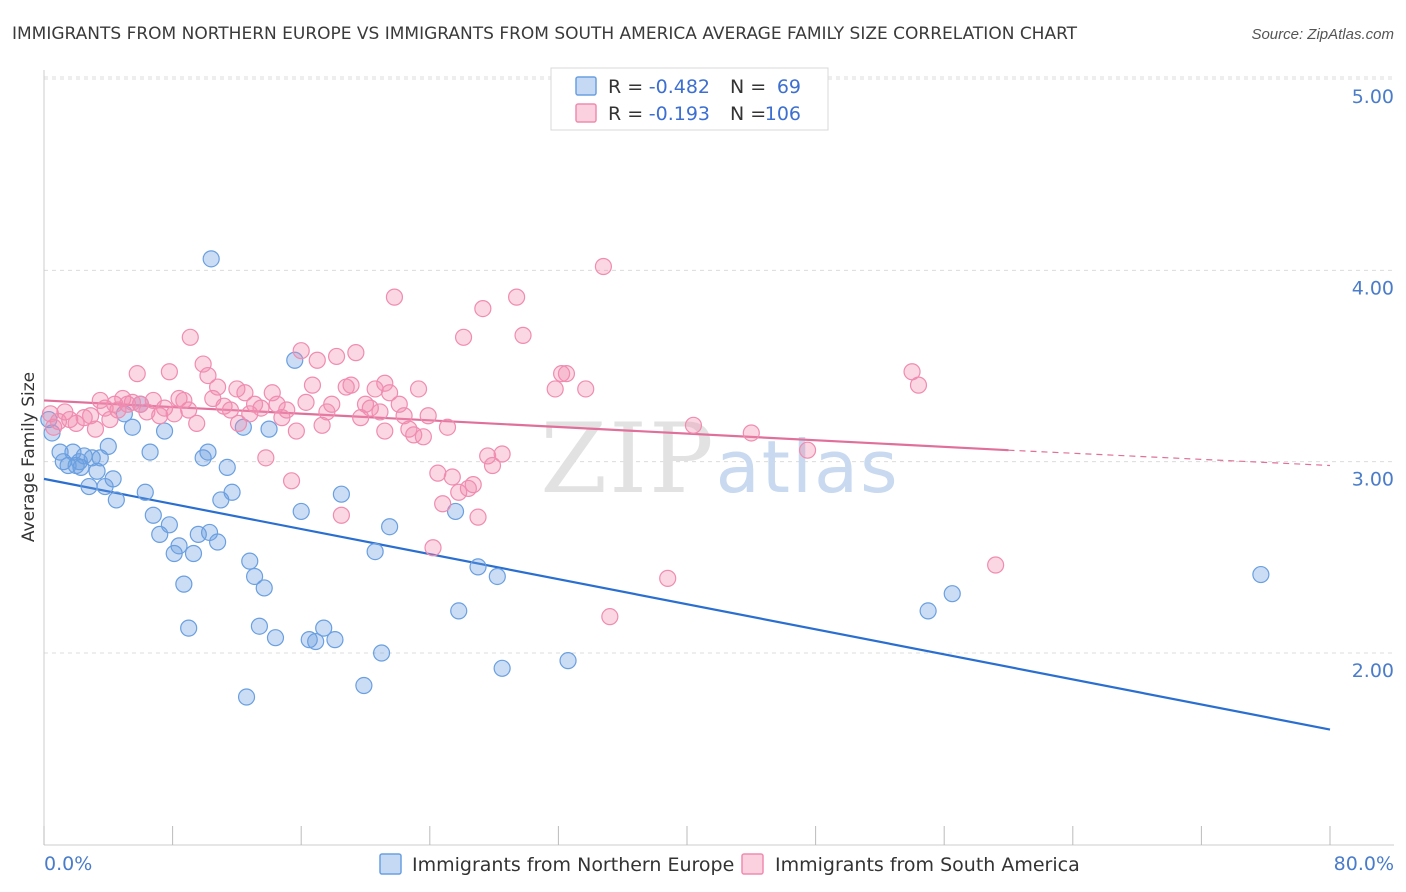  Describe the element at coordinates (783, 114) in the screenshot. I see `stats-legend-n-value-2: 106` at that location.